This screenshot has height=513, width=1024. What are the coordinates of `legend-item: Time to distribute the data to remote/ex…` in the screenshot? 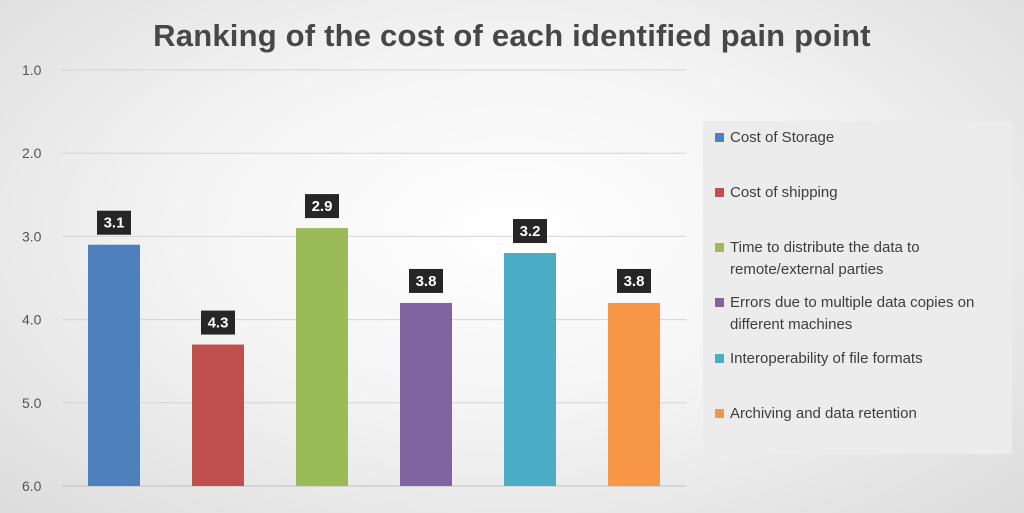 It's located at (861, 259).